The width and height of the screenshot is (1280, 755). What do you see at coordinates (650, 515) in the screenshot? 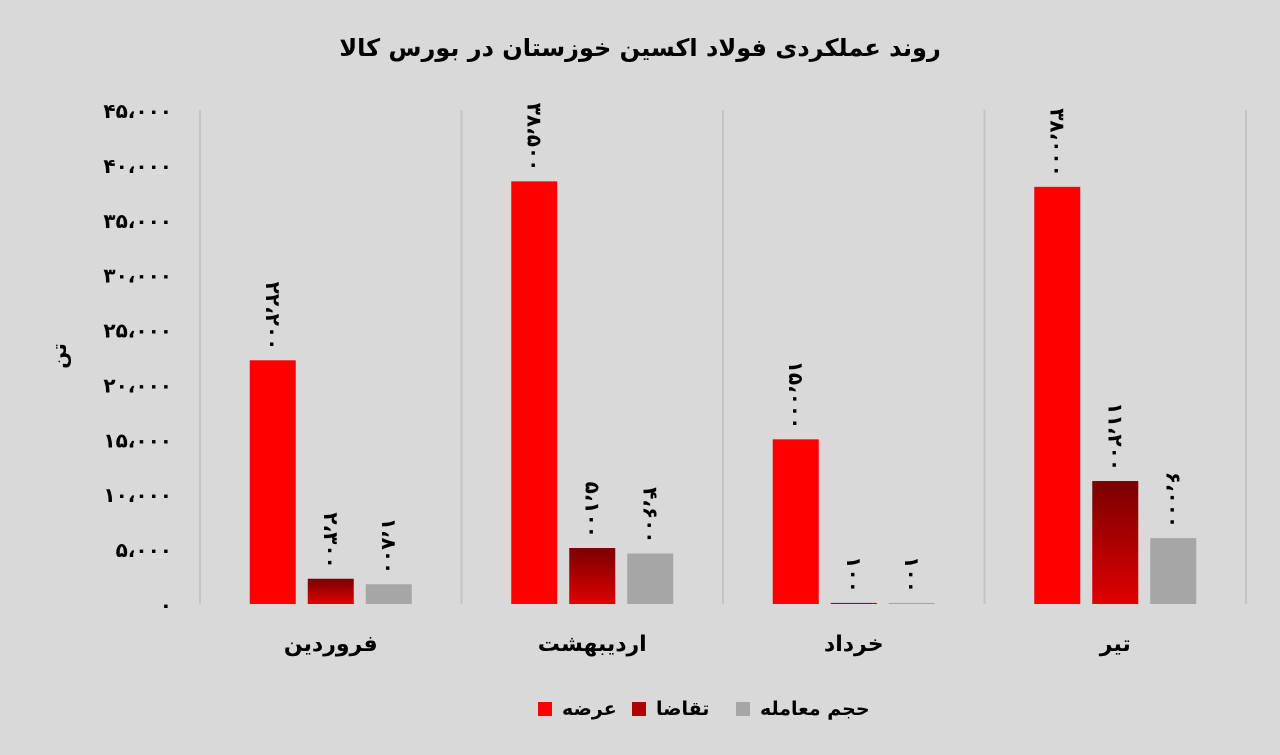
I see `data-label: ۴،۶۰۰` at bounding box center [650, 515].